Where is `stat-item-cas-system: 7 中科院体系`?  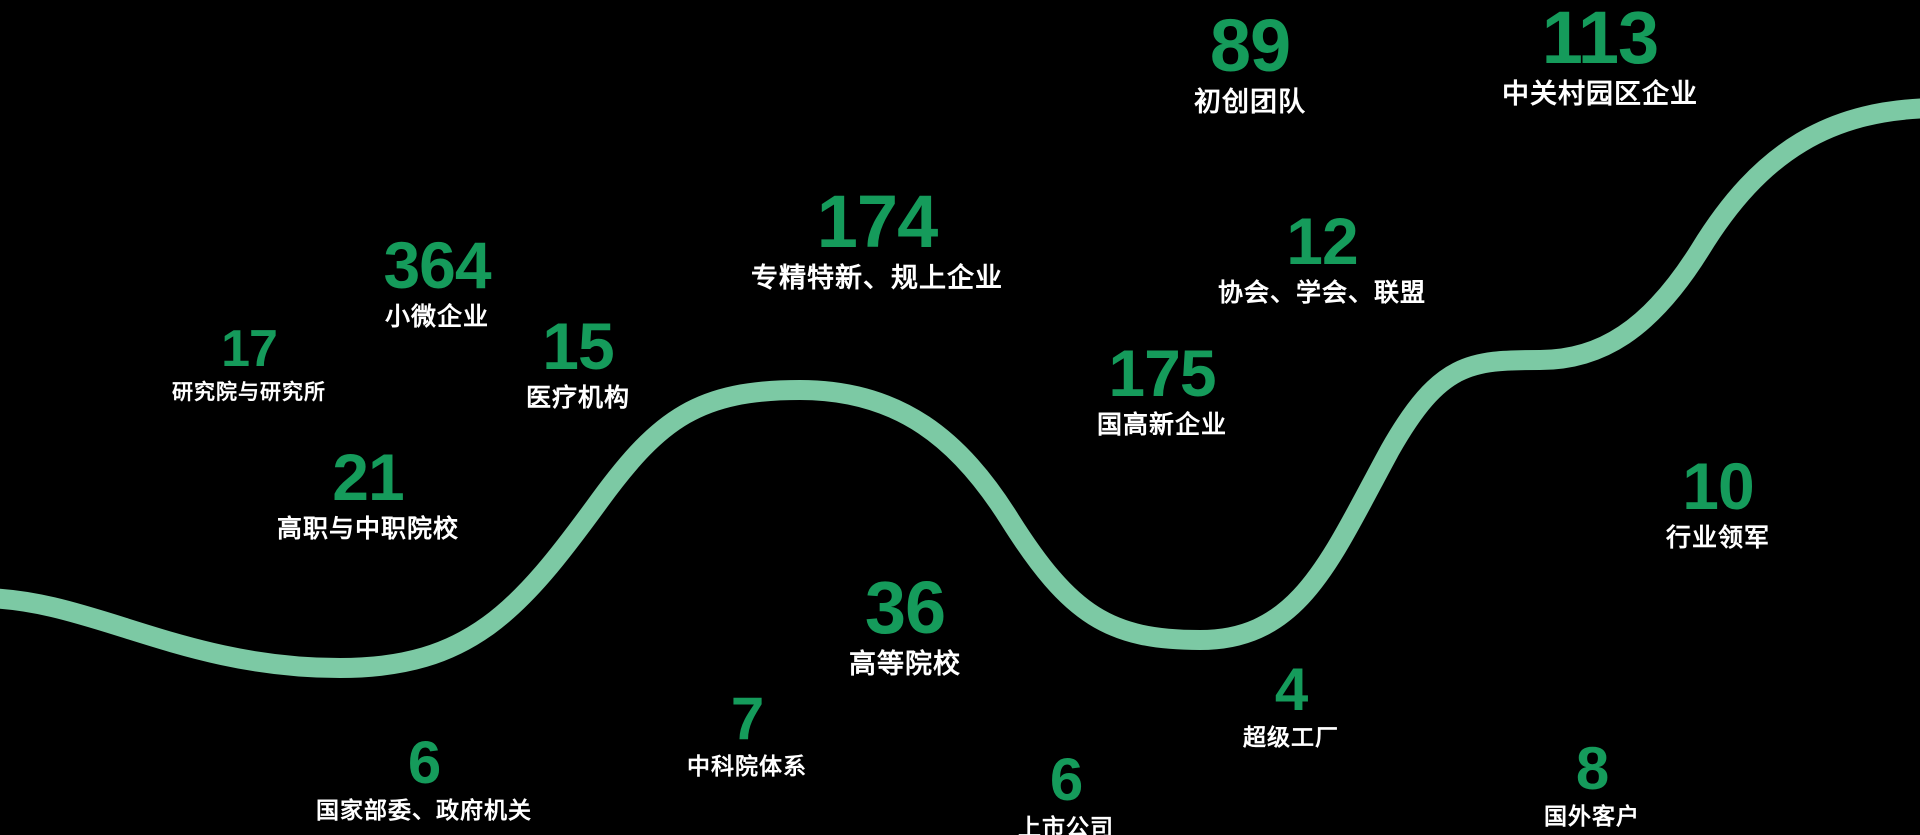 stat-item-cas-system: 7 中科院体系 is located at coordinates (747, 733).